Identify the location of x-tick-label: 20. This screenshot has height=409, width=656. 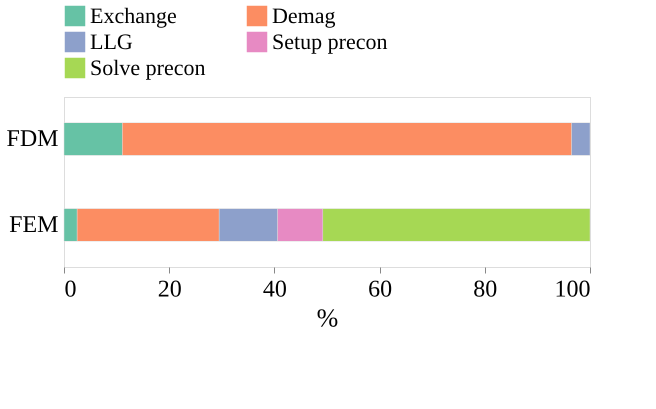
(170, 289).